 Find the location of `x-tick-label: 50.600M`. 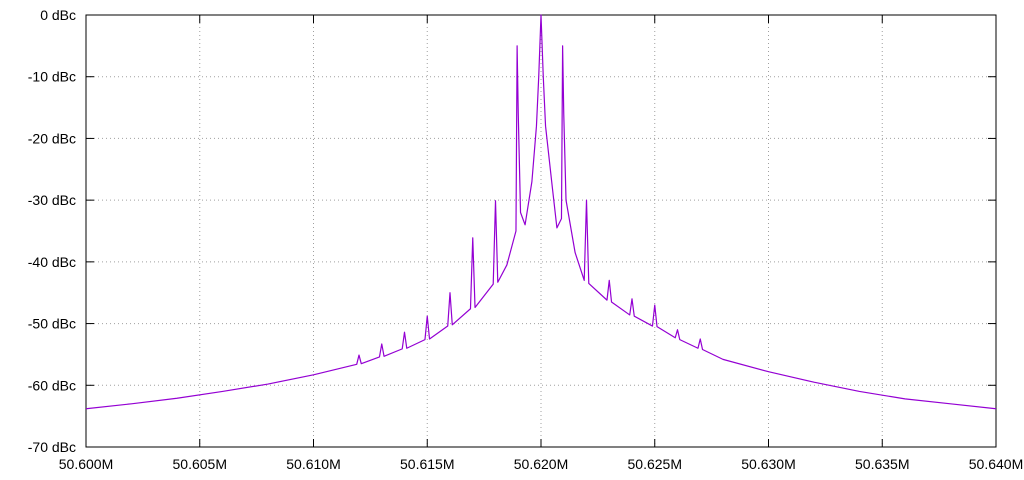

x-tick-label: 50.600M is located at coordinates (86, 464).